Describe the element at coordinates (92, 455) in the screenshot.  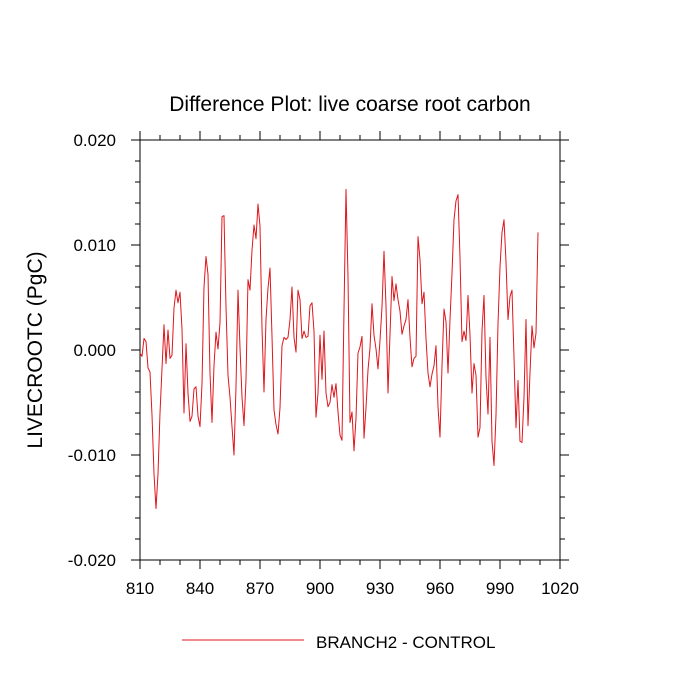
I see `y-tick-label: -0.010` at that location.